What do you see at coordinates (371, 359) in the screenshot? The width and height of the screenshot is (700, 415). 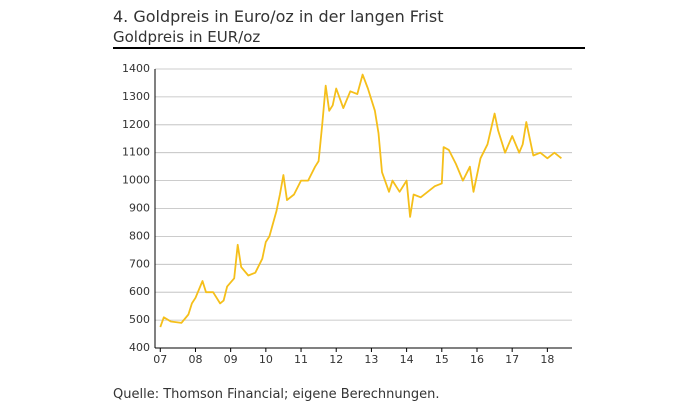 I see `x-tick-label: 13` at bounding box center [371, 359].